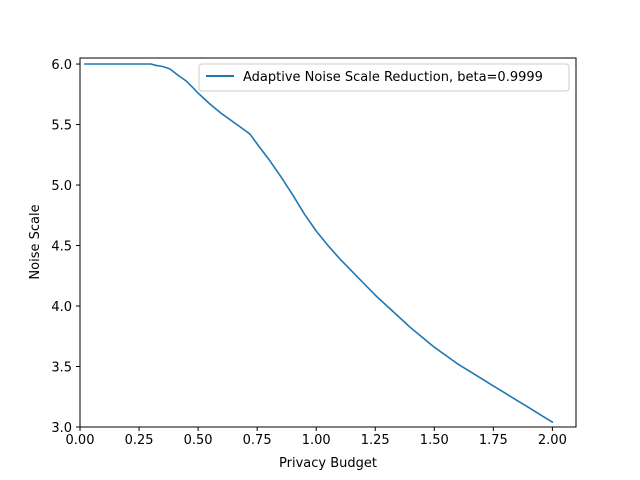 This screenshot has height=480, width=640. I want to click on x-tick-label: 1.25, so click(375, 440).